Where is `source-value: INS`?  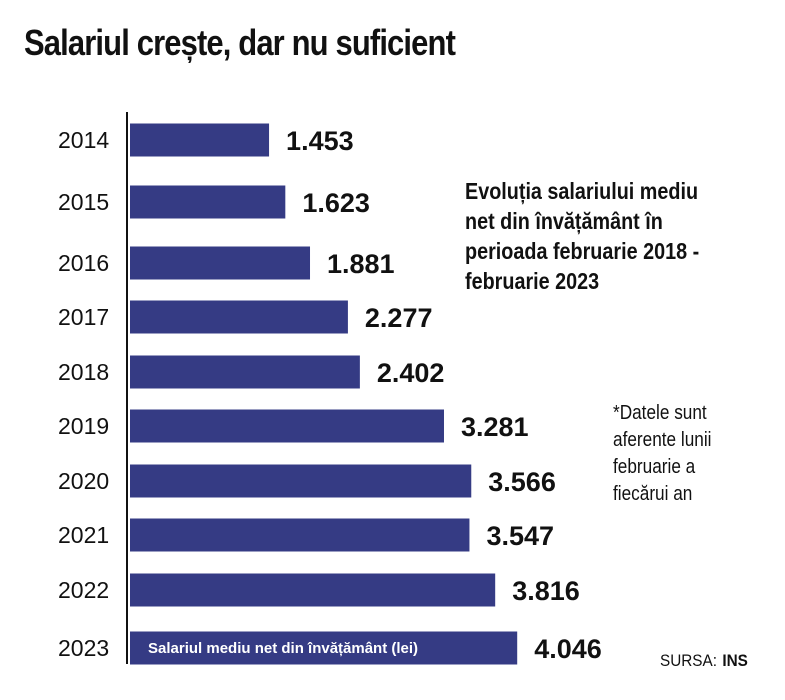 source-value: INS is located at coordinates (735, 660).